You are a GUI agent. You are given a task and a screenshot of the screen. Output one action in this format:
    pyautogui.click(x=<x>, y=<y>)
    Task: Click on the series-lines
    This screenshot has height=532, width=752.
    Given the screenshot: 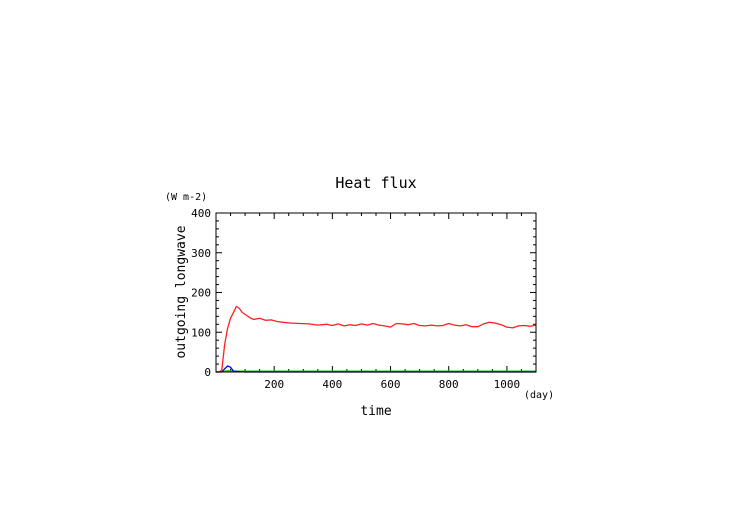 What is the action you would take?
    pyautogui.click(x=376, y=339)
    